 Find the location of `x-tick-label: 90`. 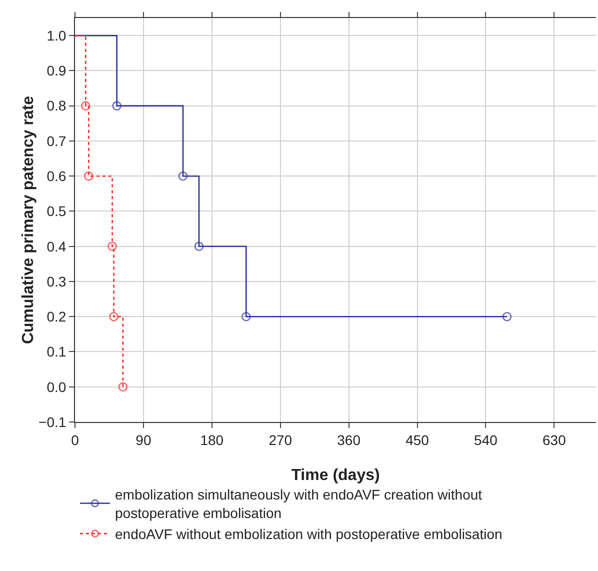

x-tick-label: 90 is located at coordinates (144, 440).